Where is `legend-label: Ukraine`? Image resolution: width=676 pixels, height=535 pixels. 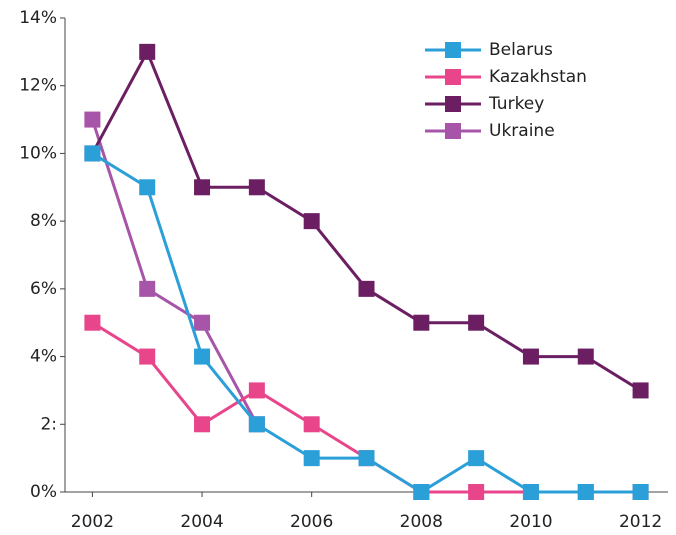
legend-label: Ukraine is located at coordinates (522, 131).